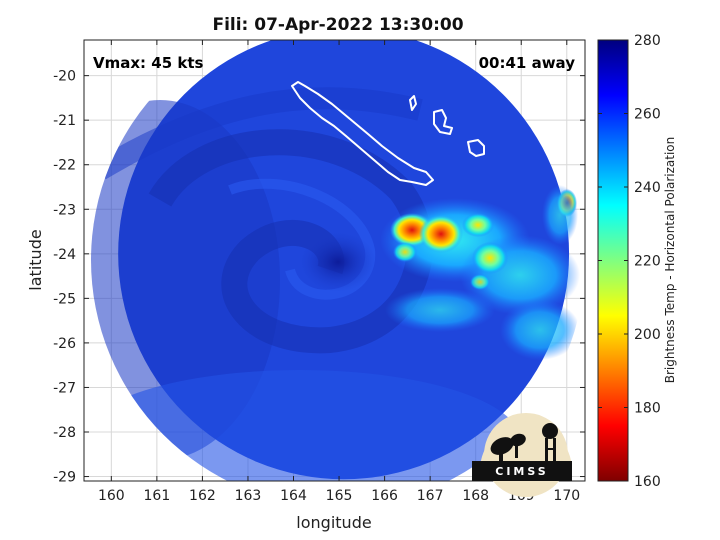  What do you see at coordinates (647, 188) in the screenshot?
I see `colorbar-tick-label: 240` at bounding box center [647, 188].